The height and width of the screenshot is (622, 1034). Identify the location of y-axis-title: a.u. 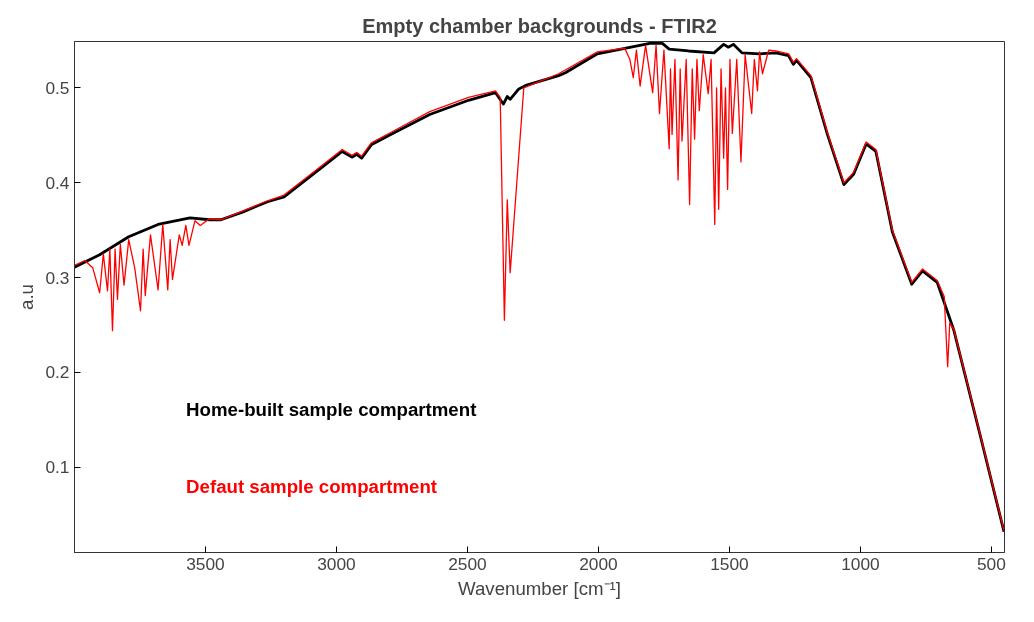
(27, 297).